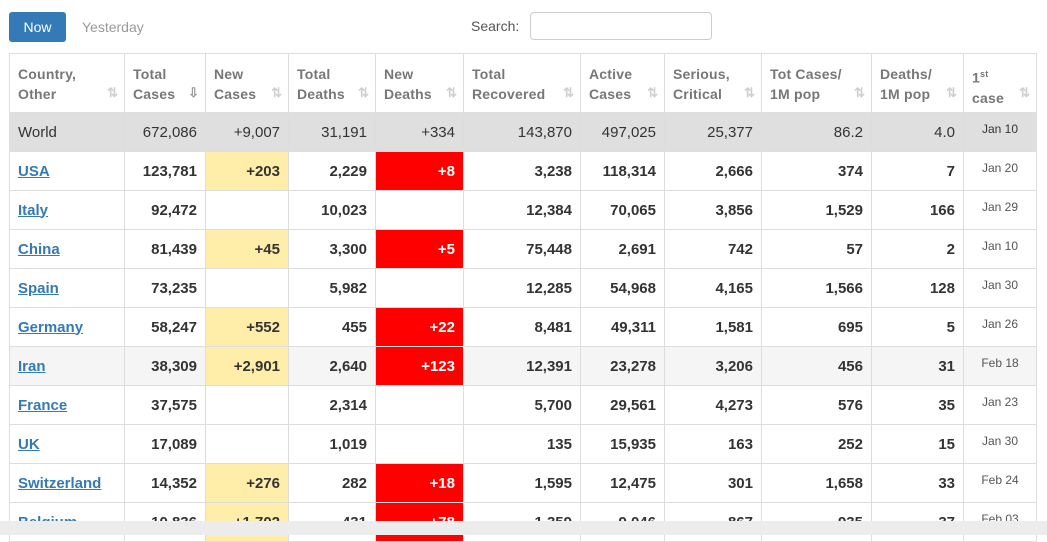 The height and width of the screenshot is (542, 1047). Describe the element at coordinates (816, 327) in the screenshot. I see `cases-per-million-cell: 695` at that location.